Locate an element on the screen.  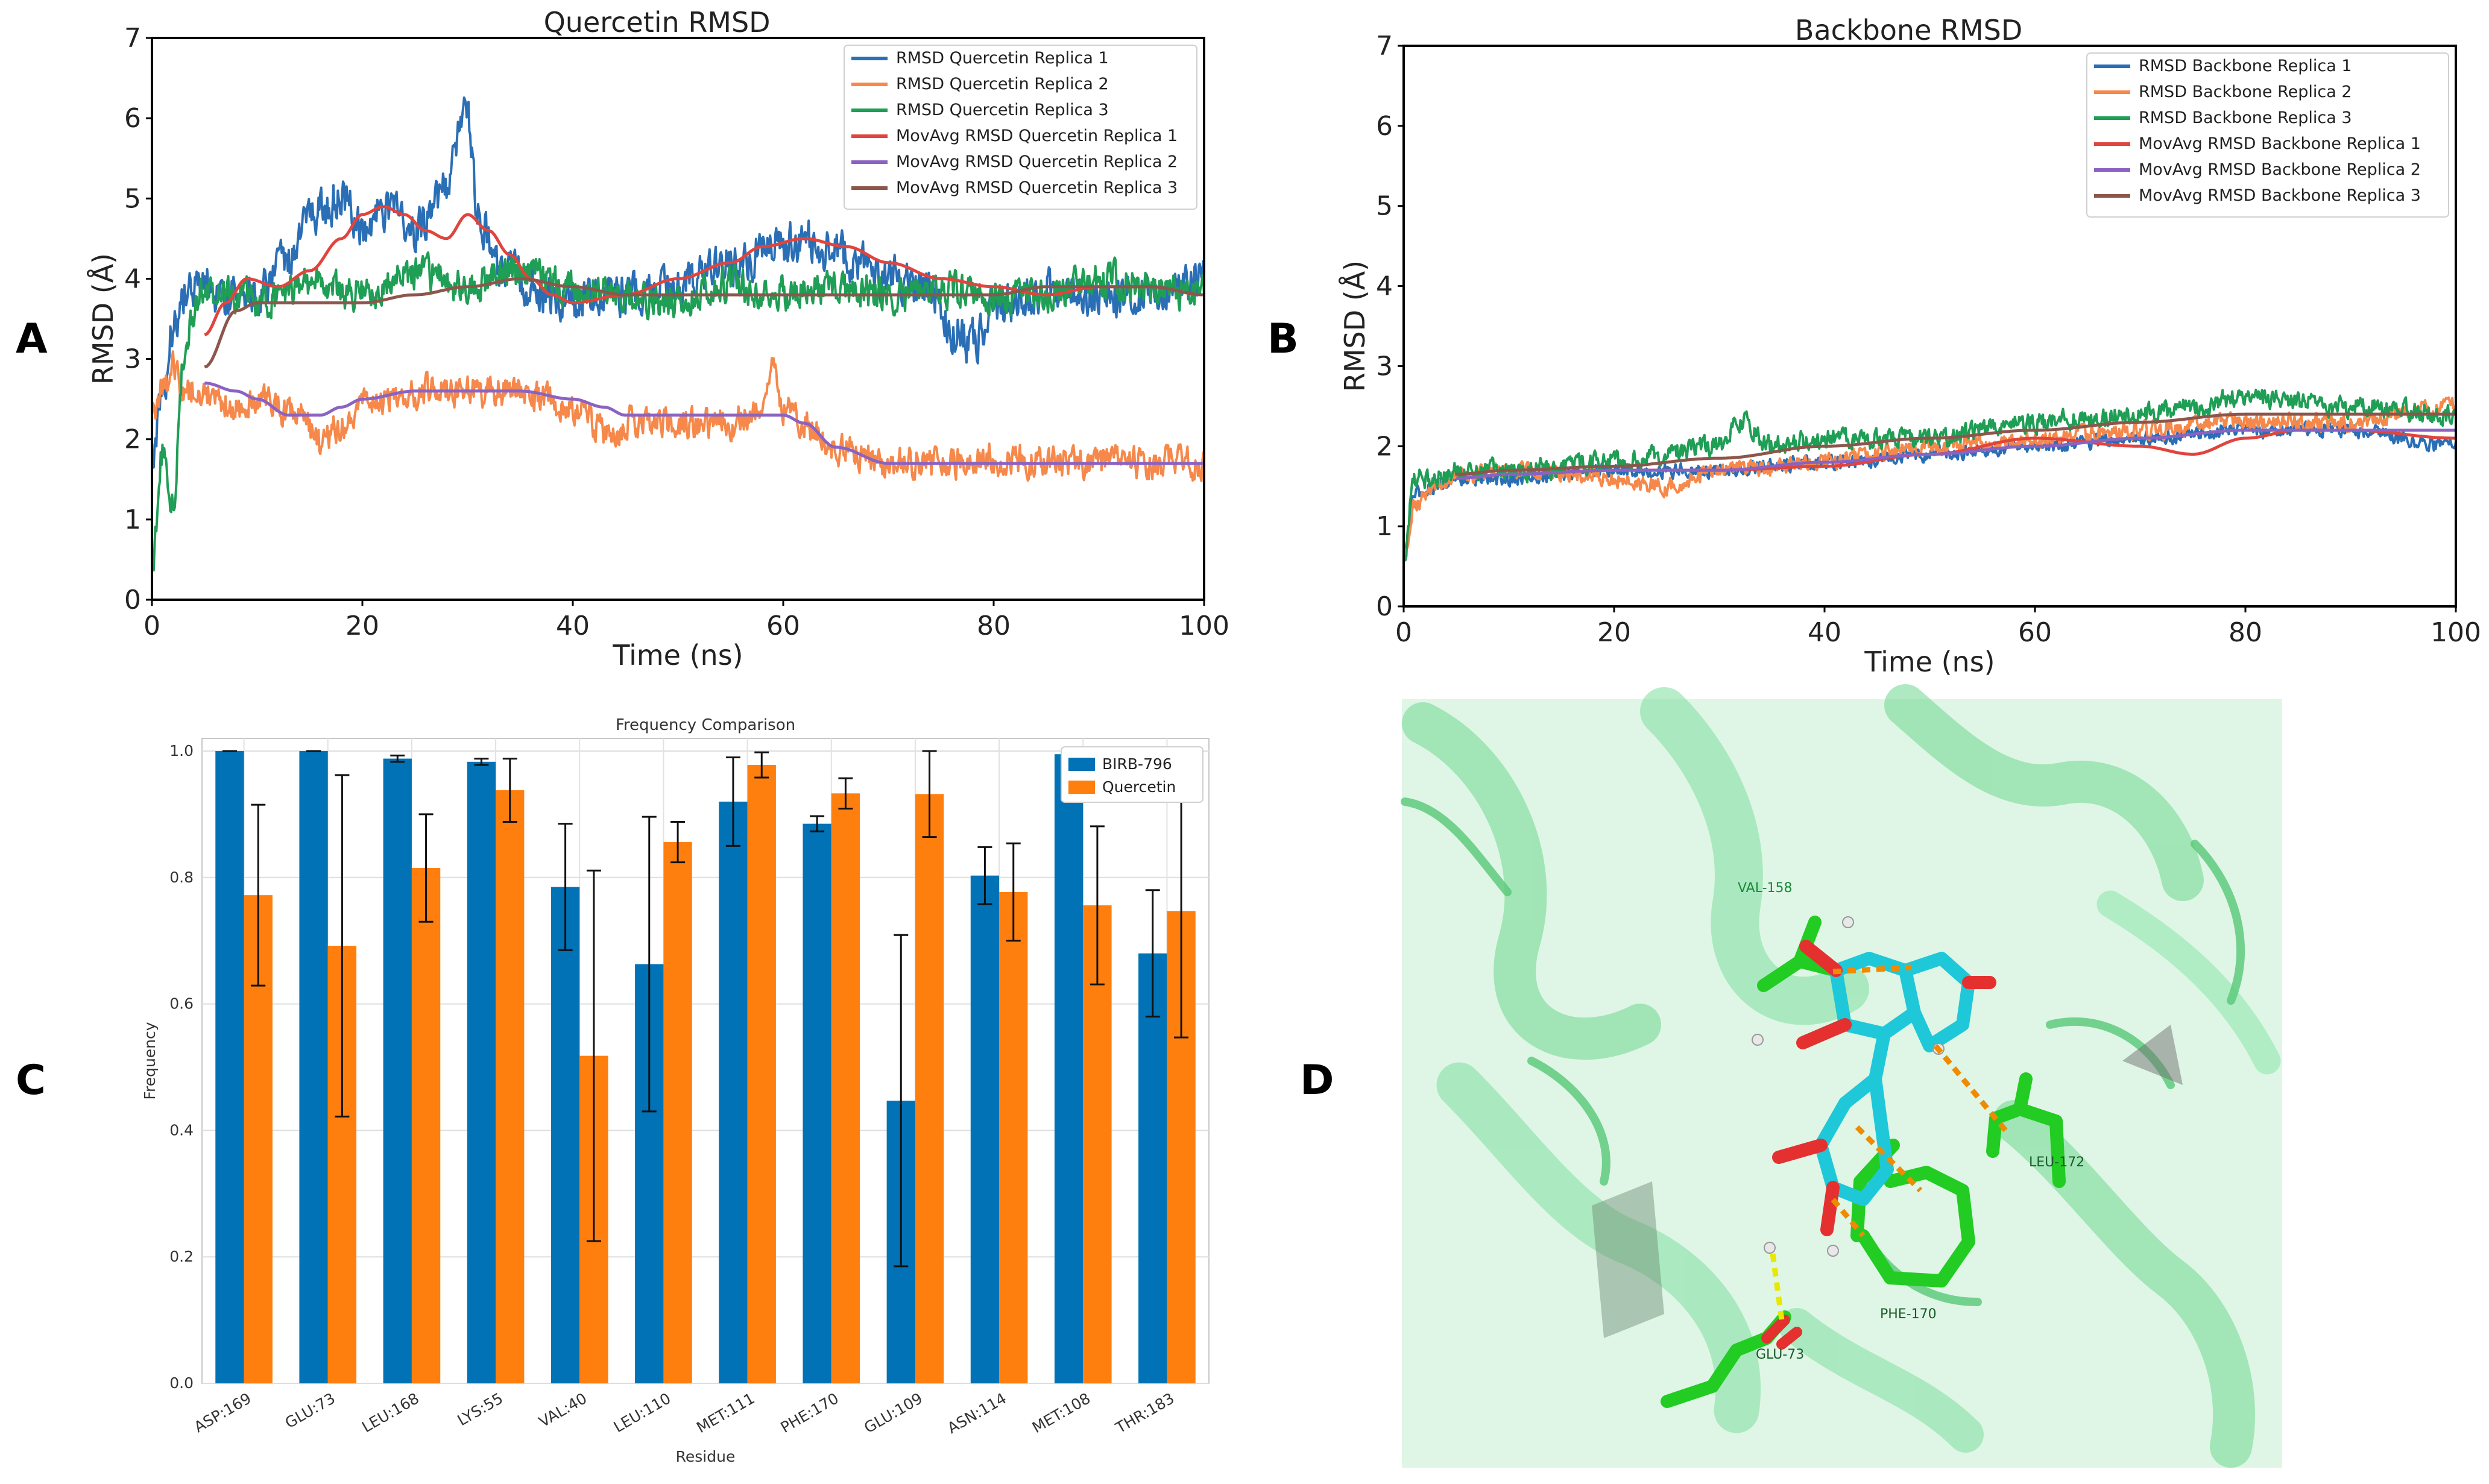
chart-title: Backbone RMSD is located at coordinates (1908, 30).